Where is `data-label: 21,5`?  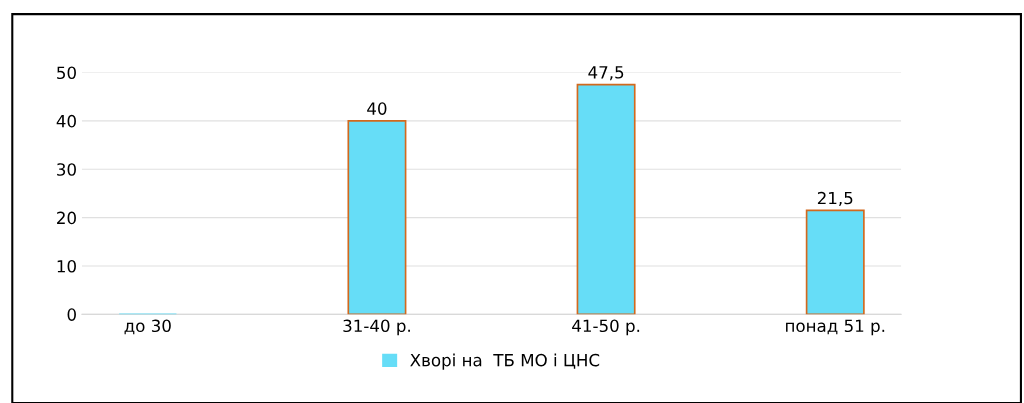
data-label: 21,5 is located at coordinates (835, 199).